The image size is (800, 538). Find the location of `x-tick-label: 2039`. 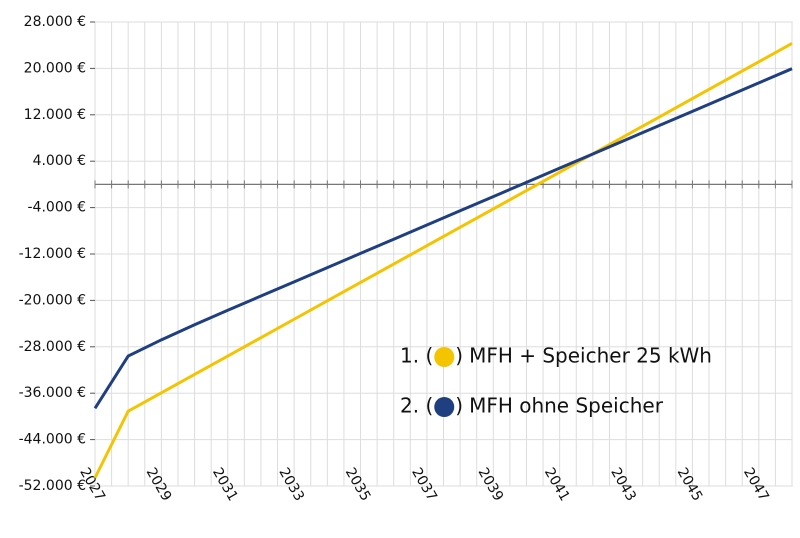

x-tick-label: 2039 is located at coordinates (491, 484).